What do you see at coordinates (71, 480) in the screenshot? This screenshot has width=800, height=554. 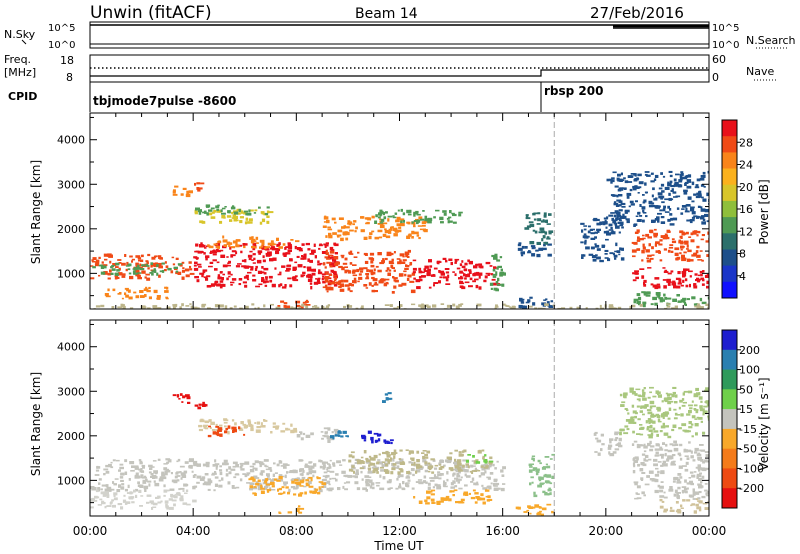 I see `velocity-ytick-label: 1000` at bounding box center [71, 480].